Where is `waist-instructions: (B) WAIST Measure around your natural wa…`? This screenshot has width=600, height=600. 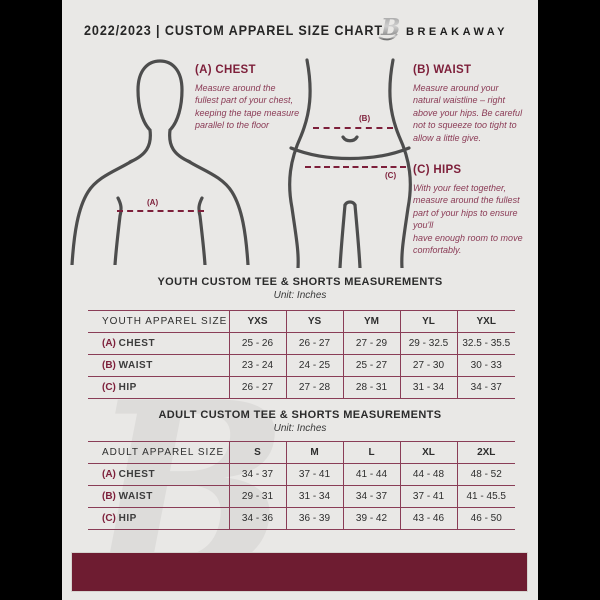
waist-instructions: (B) WAIST Measure around your natural wa… is located at coordinates (469, 104).